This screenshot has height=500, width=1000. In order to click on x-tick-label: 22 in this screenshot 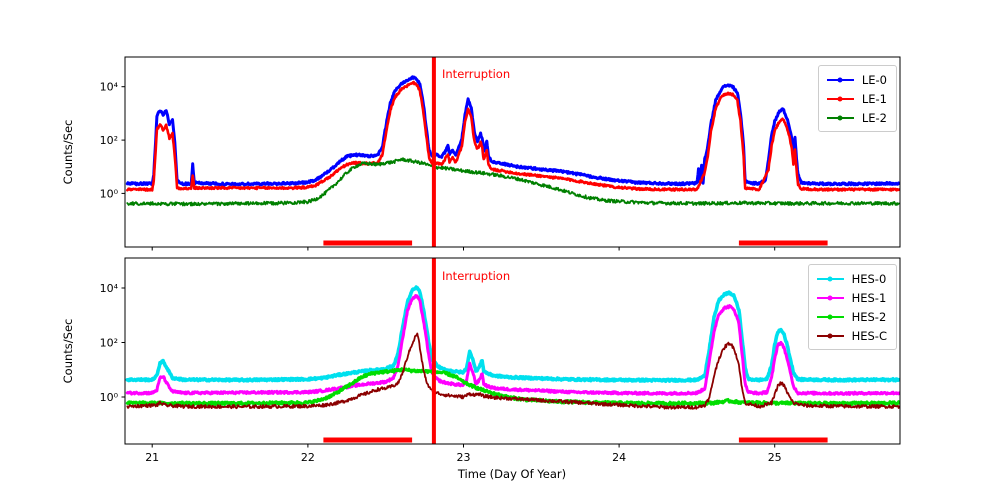, I will do `click(308, 457)`.